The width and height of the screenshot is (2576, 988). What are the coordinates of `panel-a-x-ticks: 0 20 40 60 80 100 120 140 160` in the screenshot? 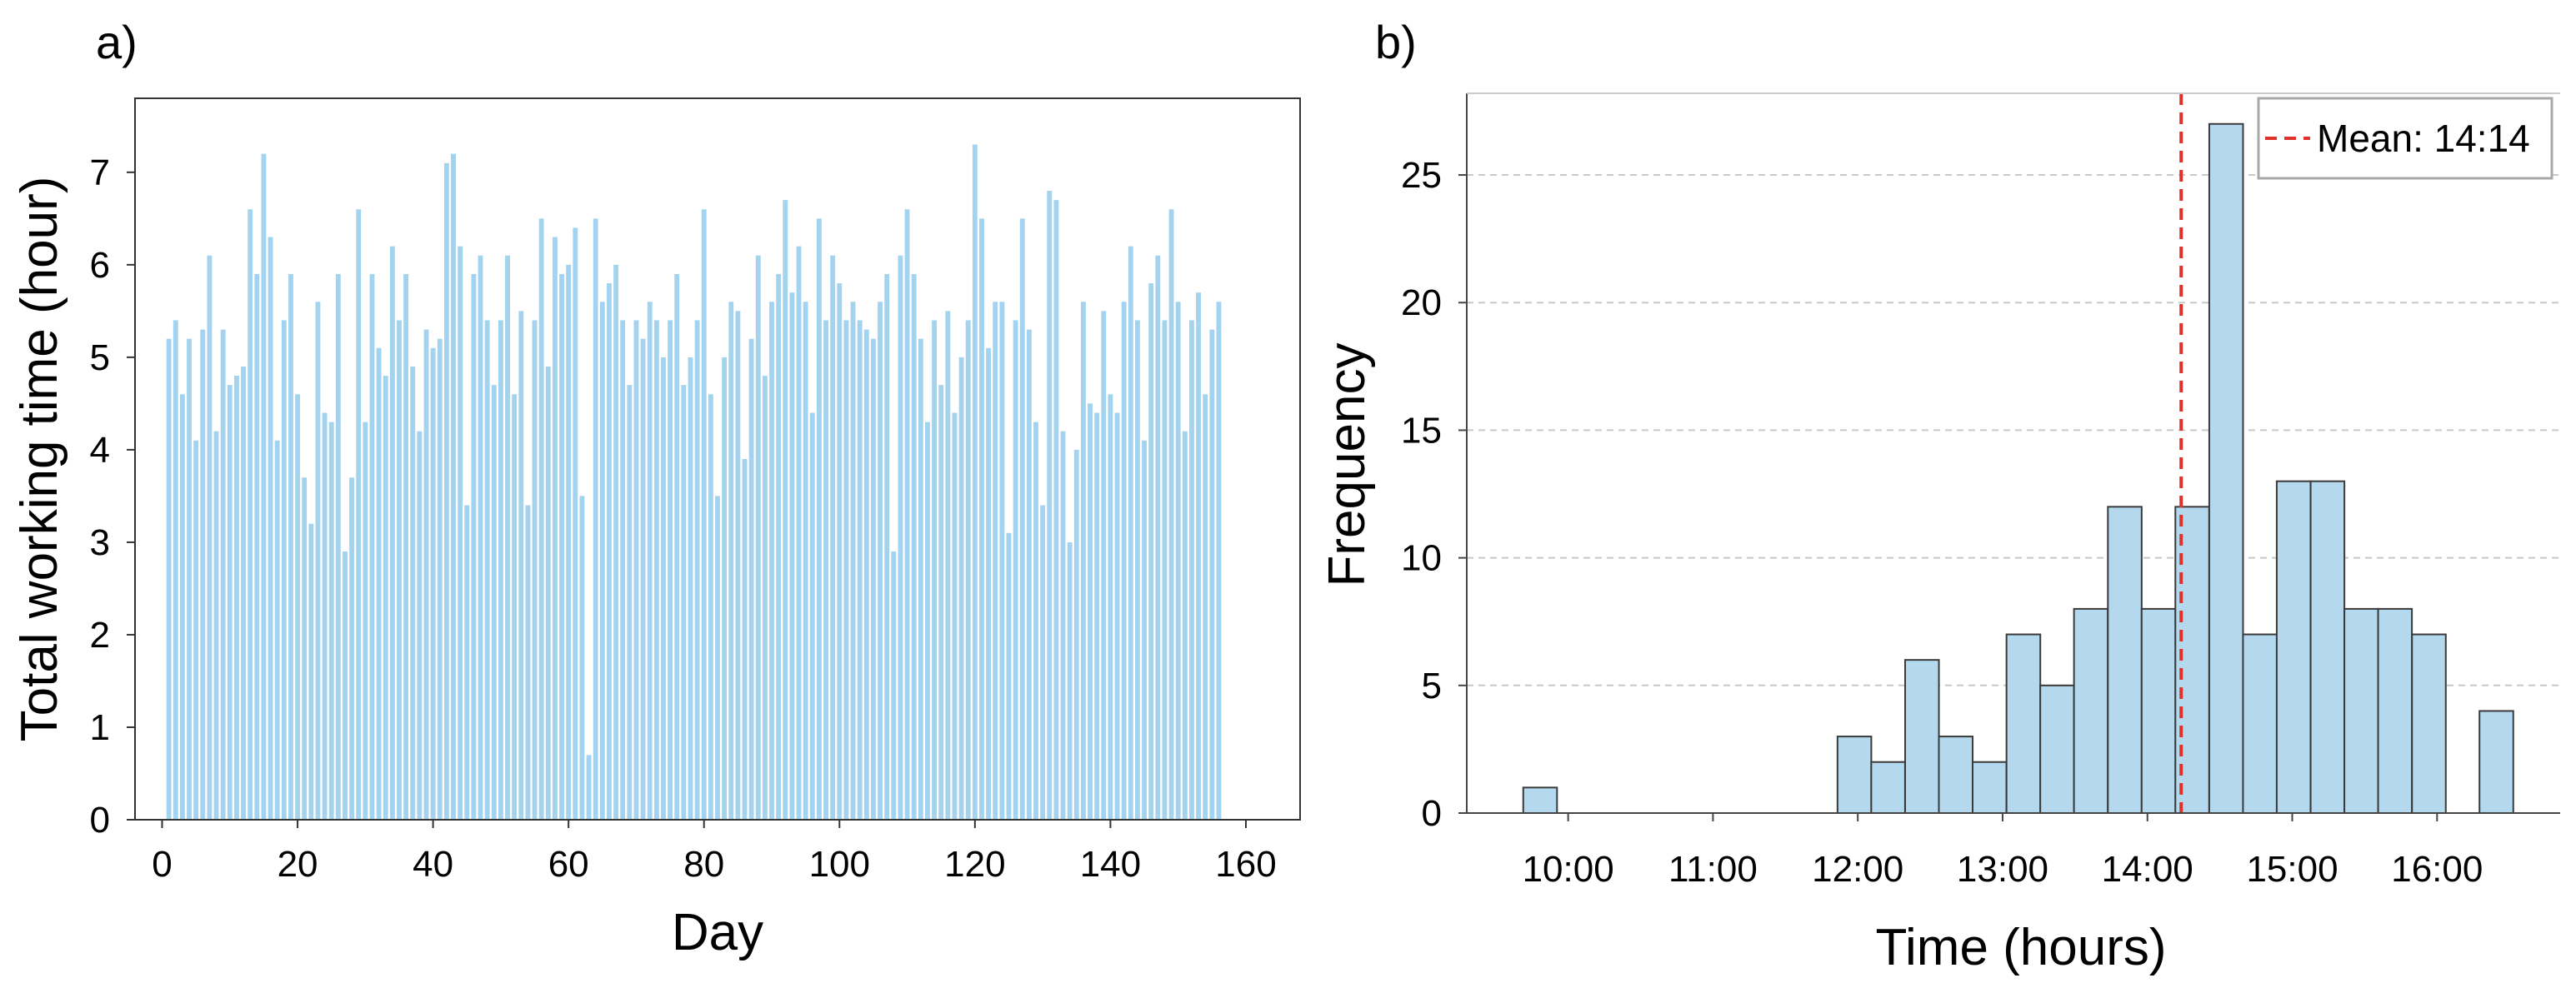 It's located at (715, 853).